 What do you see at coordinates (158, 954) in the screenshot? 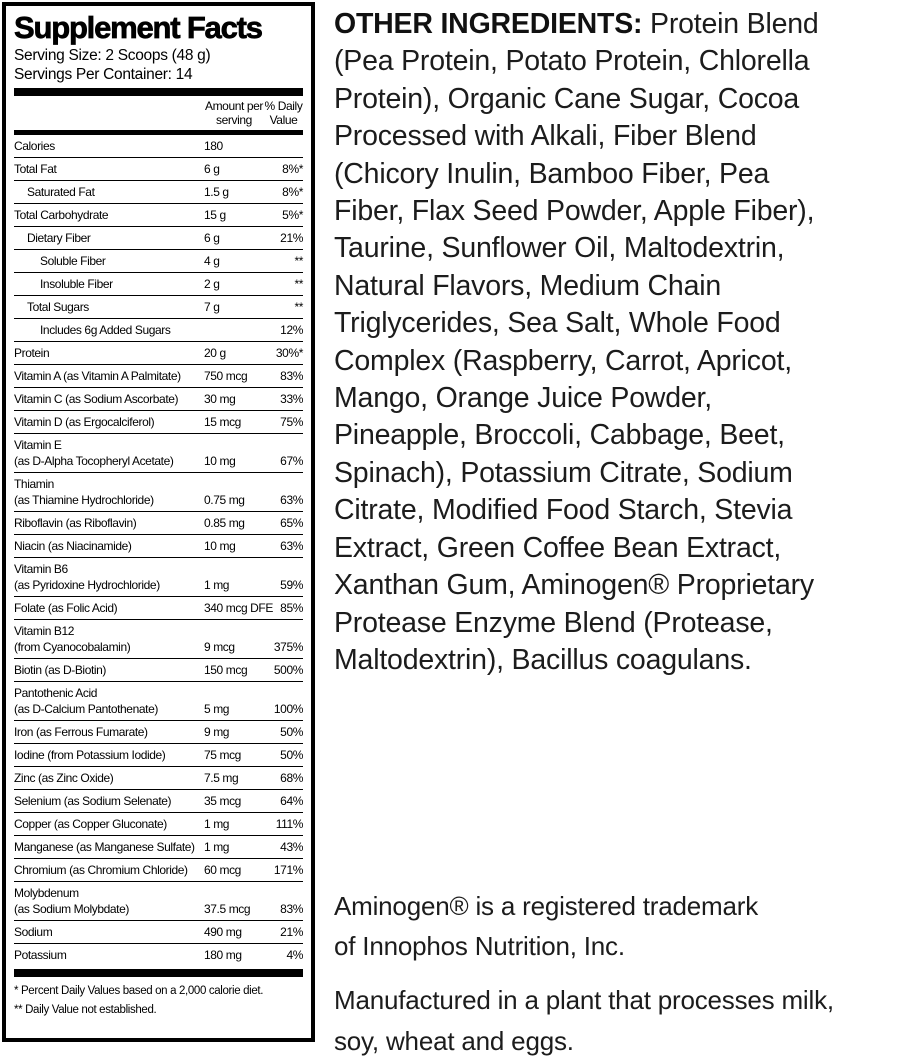
I see `table-row: Potassium 180 mg 4%` at bounding box center [158, 954].